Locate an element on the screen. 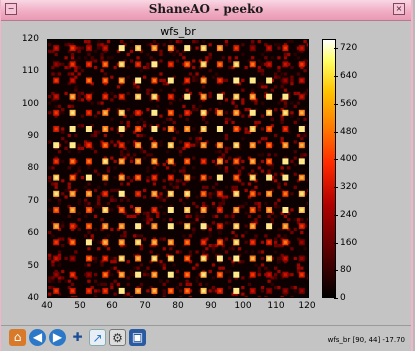  y-tick: 50 is located at coordinates (33, 266).